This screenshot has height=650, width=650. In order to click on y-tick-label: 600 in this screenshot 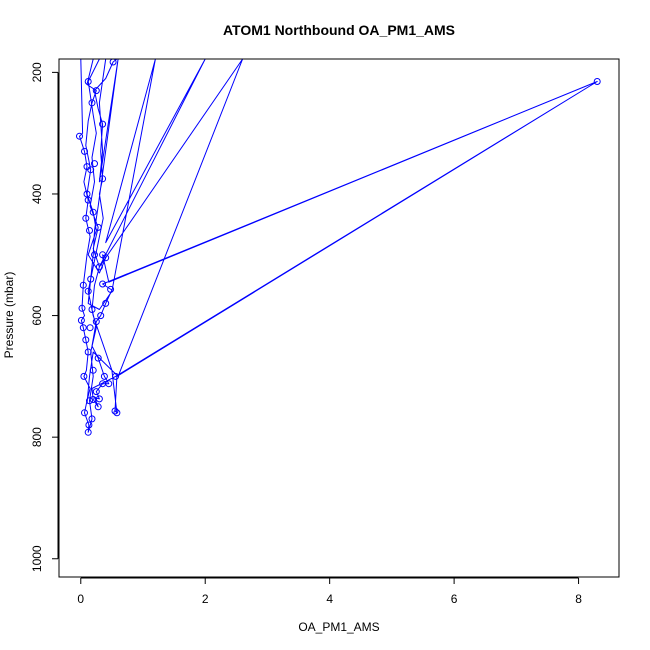, I will do `click(37, 315)`.